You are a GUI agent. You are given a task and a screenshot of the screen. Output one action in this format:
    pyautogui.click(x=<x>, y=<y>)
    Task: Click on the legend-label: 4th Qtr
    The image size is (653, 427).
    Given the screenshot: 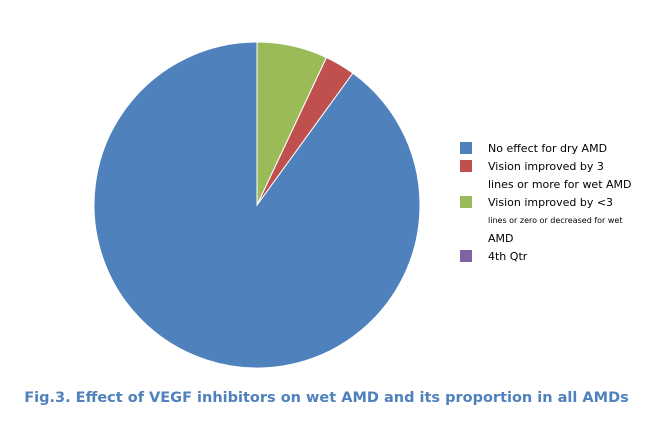 What is the action you would take?
    pyautogui.click(x=508, y=256)
    